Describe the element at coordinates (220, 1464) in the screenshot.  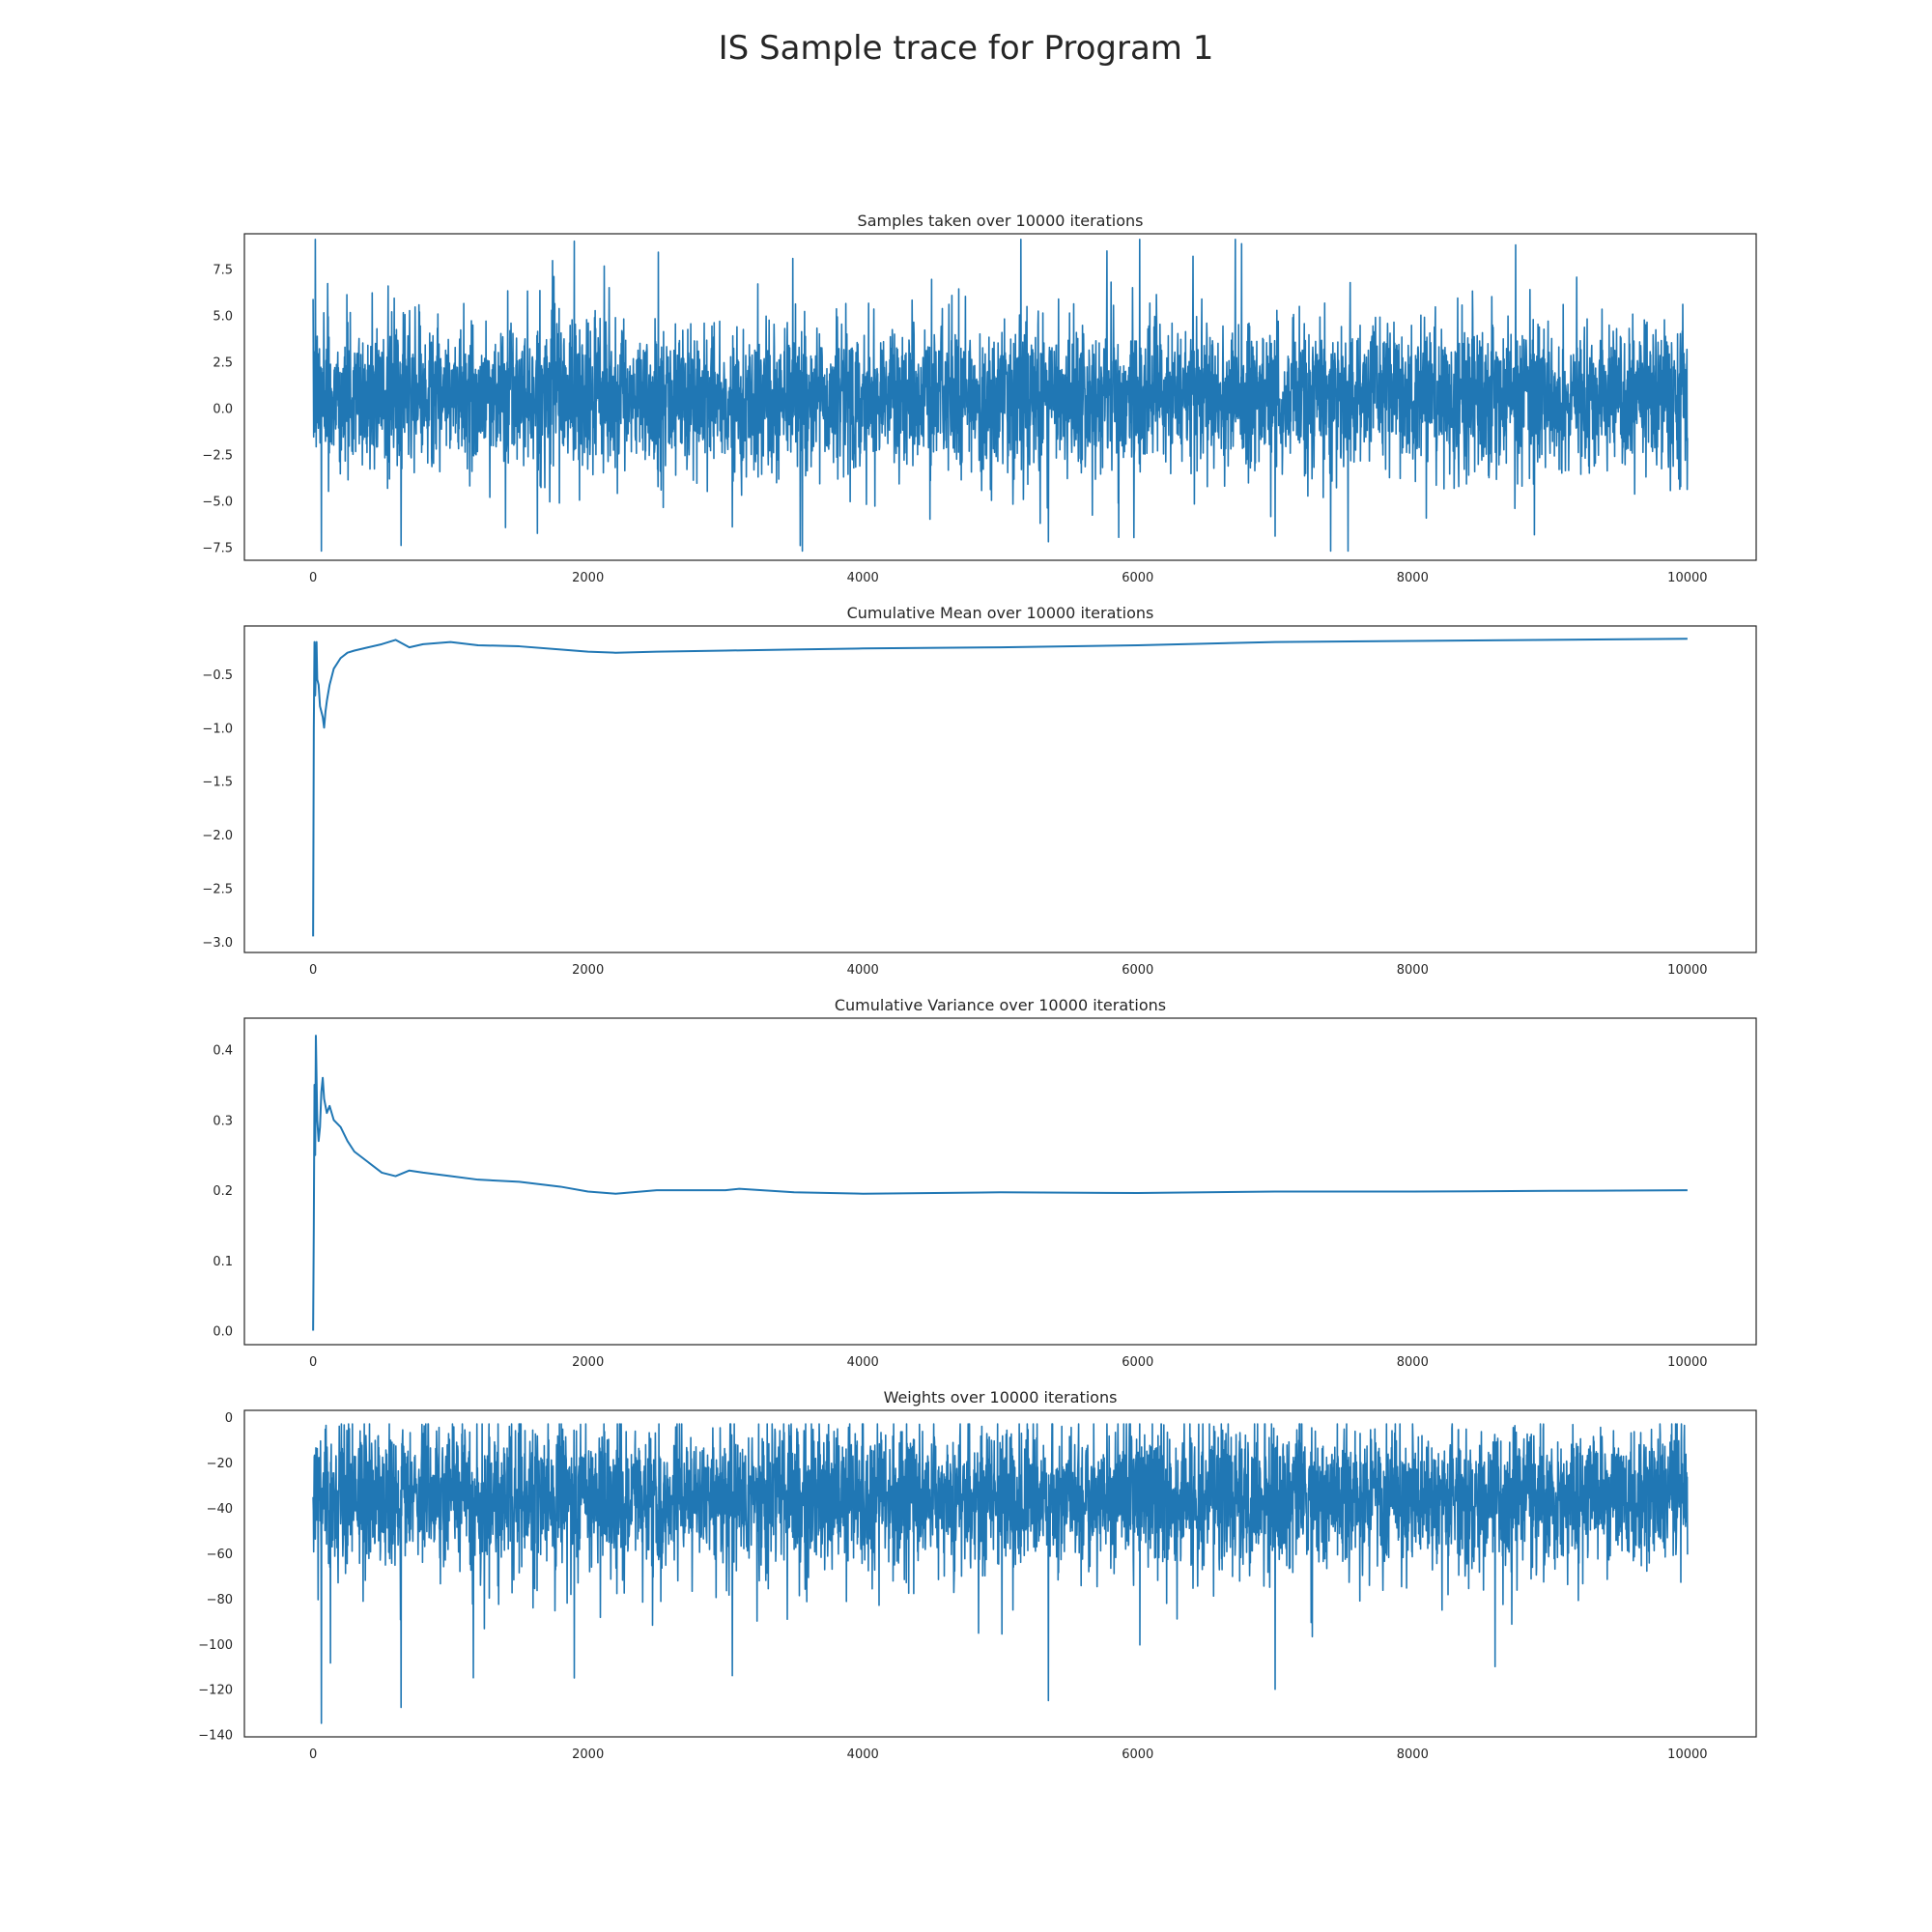
I see `y-tick-label: −20` at that location.